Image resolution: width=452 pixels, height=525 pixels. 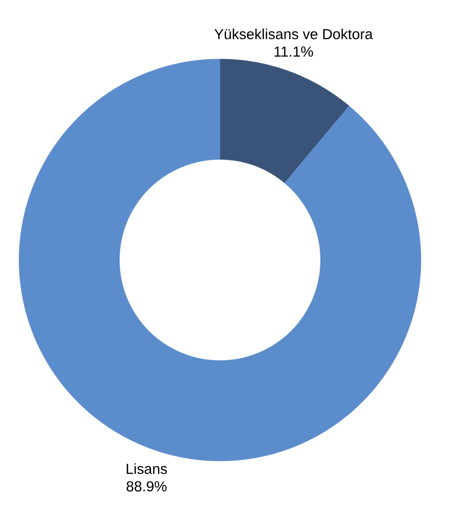 What do you see at coordinates (293, 51) in the screenshot?
I see `data-label: 11.1%` at bounding box center [293, 51].